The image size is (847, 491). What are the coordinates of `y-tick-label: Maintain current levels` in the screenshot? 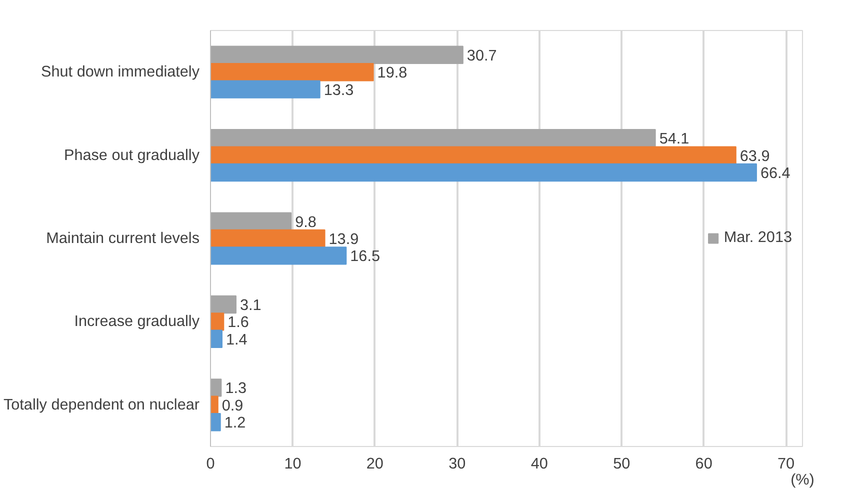 It's located at (123, 238).